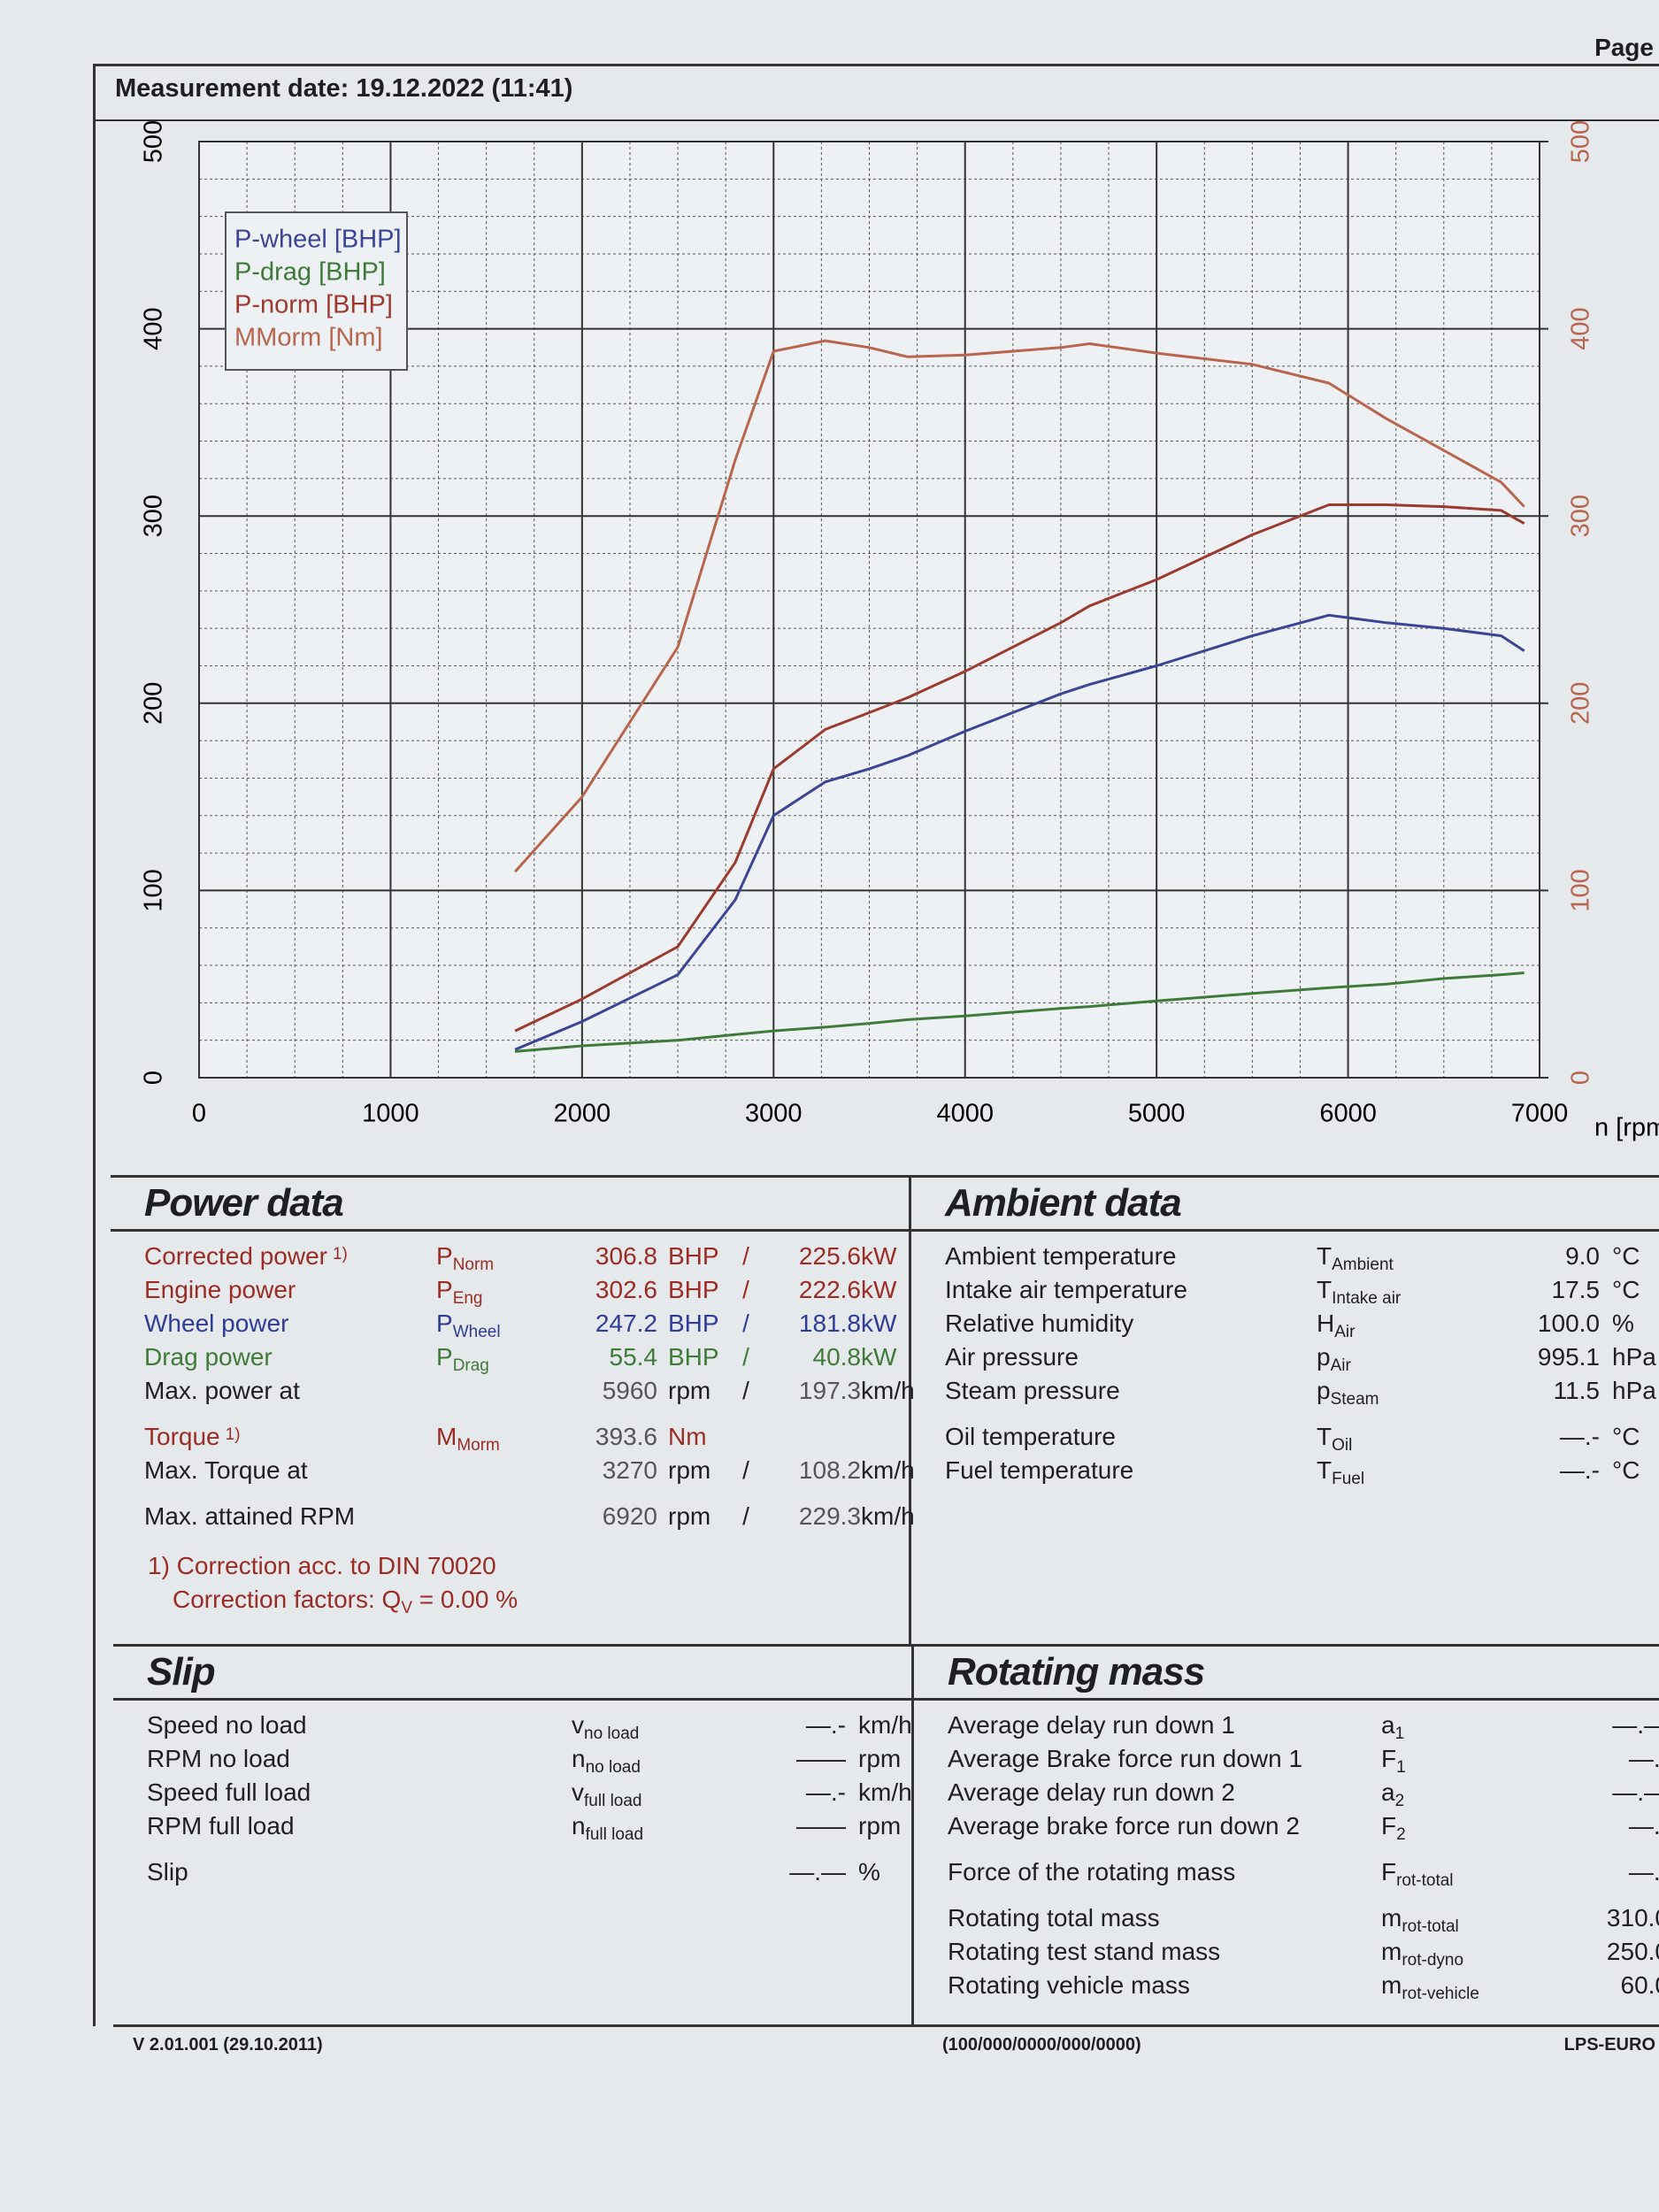 This screenshot has width=1659, height=2212. I want to click on row-label: Average Brake force run down 1, so click(1164, 1759).